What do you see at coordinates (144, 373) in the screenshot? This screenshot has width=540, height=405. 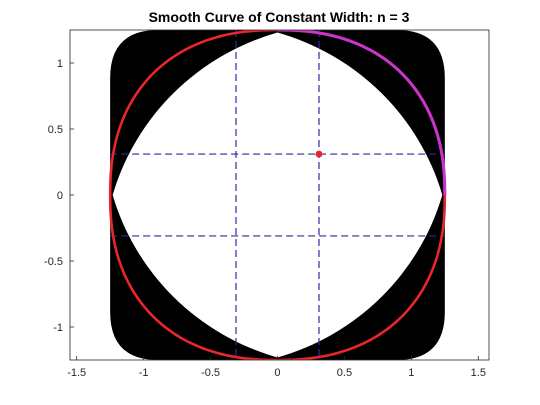 I see `x-tick-label: -1` at bounding box center [144, 373].